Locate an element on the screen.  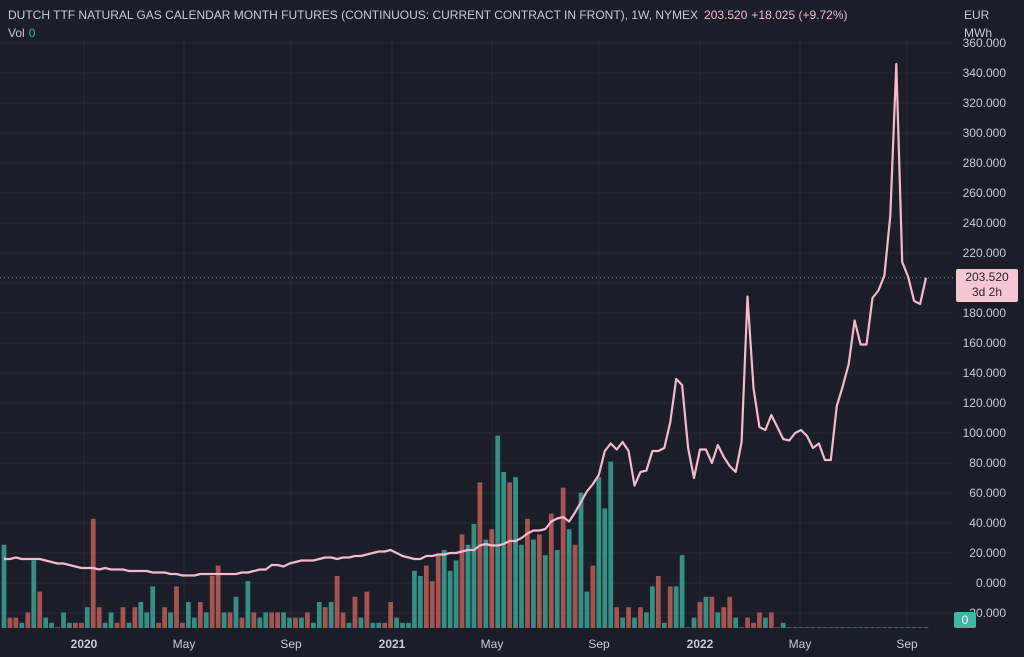
volume-label: Vol is located at coordinates (16, 33).